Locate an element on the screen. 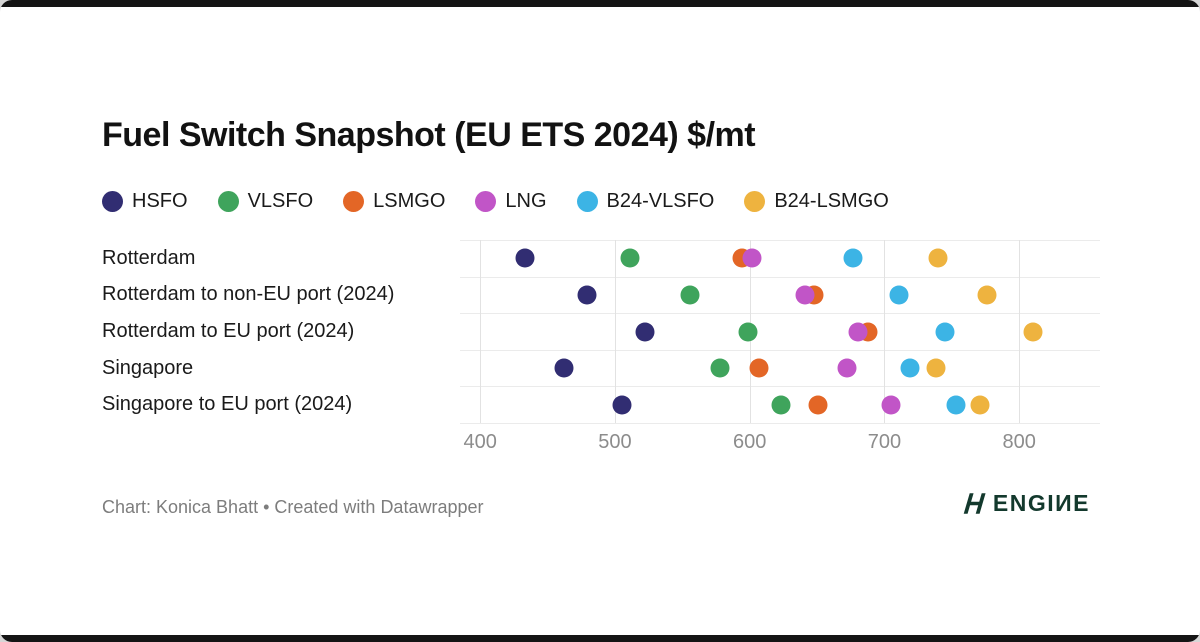 The height and width of the screenshot is (642, 1200). legend-item-vlsfo: VLSFO is located at coordinates (265, 201).